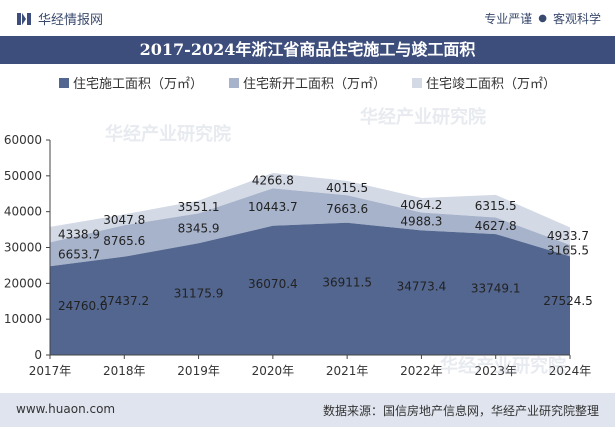  I want to click on chart-title: 2017-2024年浙江省商品住宅施工与竣工面积, so click(307, 50).